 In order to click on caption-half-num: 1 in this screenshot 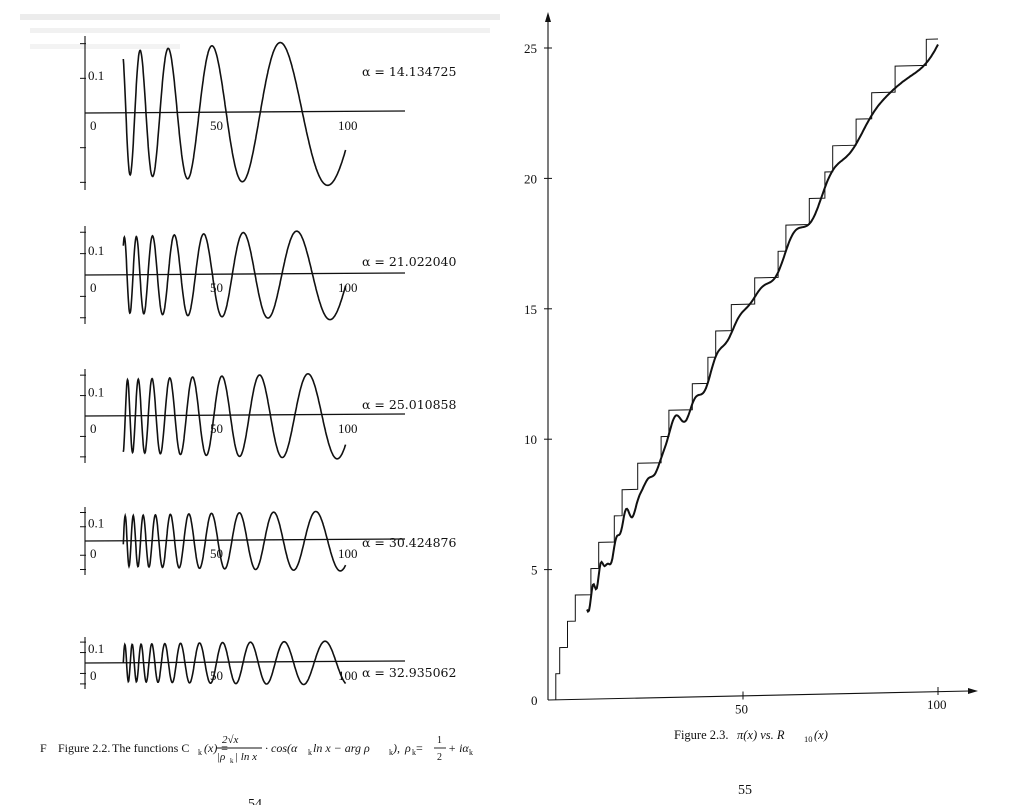, I will do `click(439, 740)`.